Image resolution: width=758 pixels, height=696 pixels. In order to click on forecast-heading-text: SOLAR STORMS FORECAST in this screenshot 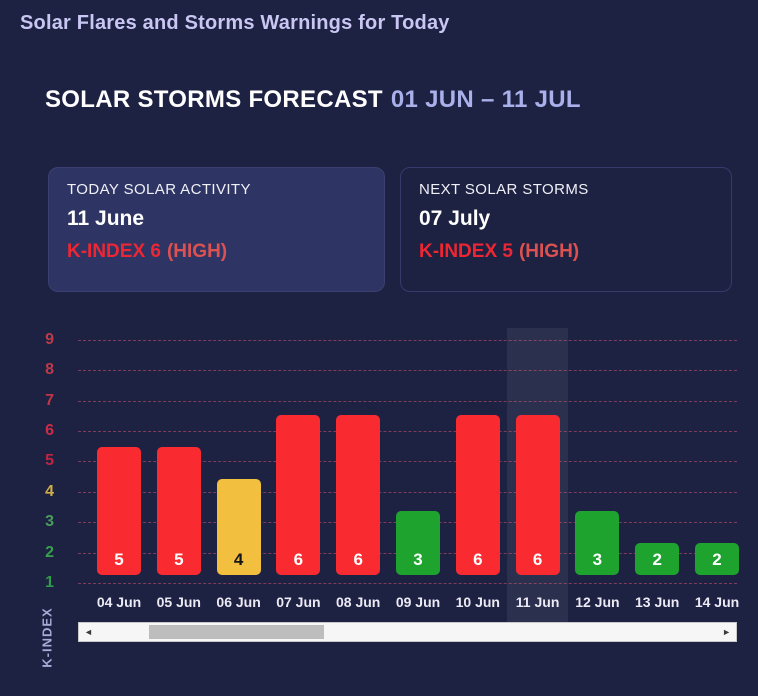, I will do `click(214, 99)`.